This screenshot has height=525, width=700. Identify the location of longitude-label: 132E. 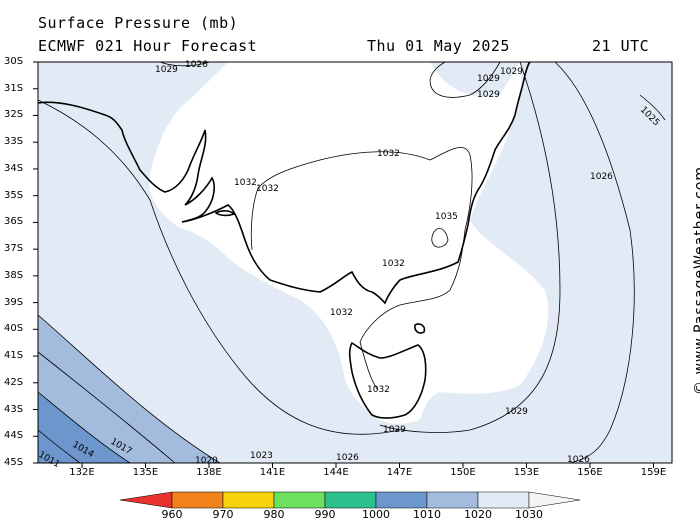
(82, 472).